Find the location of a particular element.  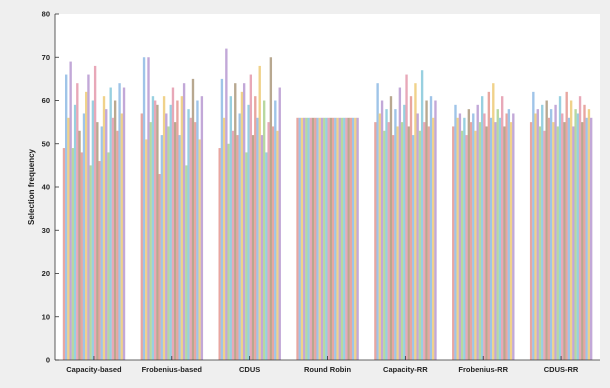

y-axis-label: Selection frequency is located at coordinates (31, 186).